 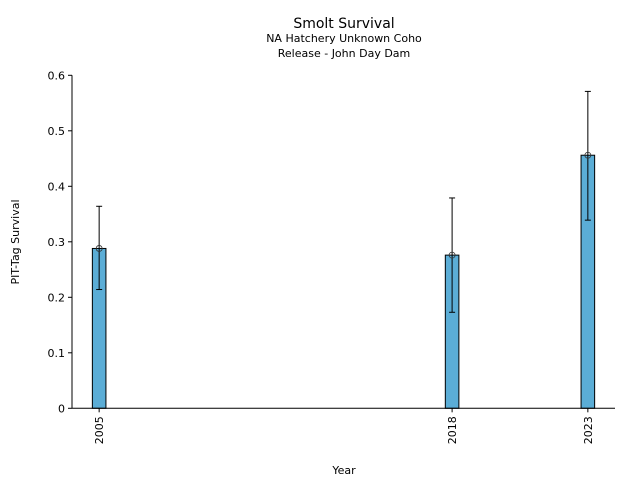 I want to click on y-tick-label-0.6: 0.6, so click(x=57, y=75).